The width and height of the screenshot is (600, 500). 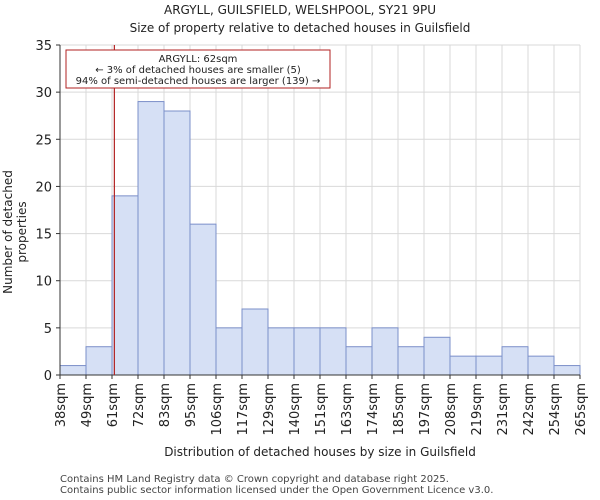 I want to click on x-tick-label: 72sqm, so click(x=139, y=405).